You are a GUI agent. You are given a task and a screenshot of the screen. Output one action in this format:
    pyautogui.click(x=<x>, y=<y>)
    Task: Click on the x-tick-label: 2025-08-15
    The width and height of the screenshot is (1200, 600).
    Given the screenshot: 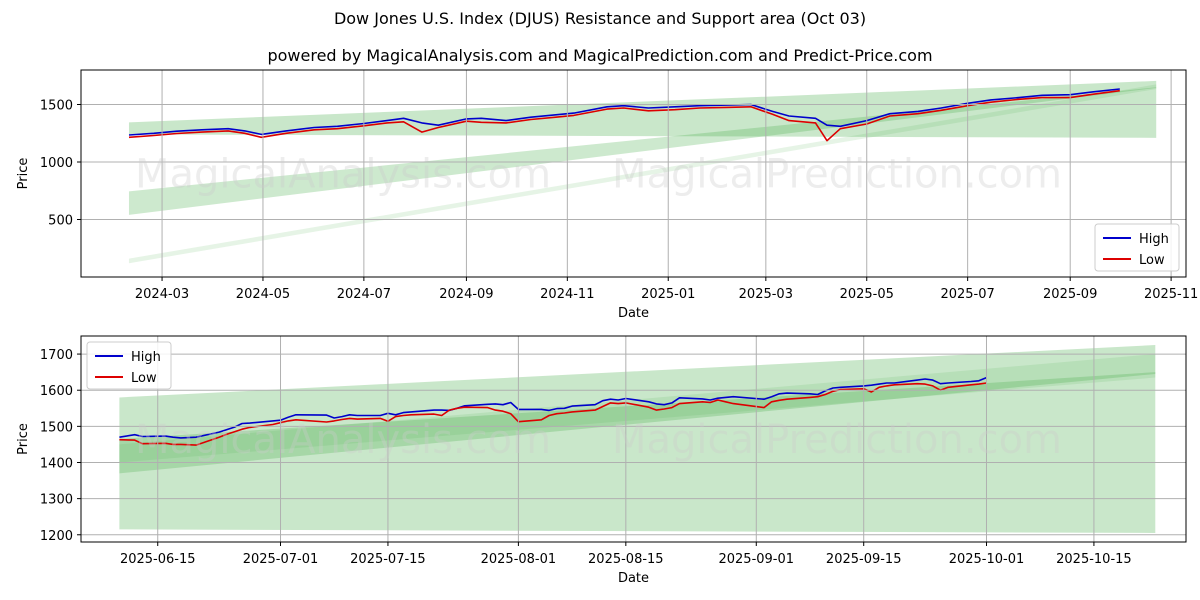 What is the action you would take?
    pyautogui.click(x=626, y=559)
    